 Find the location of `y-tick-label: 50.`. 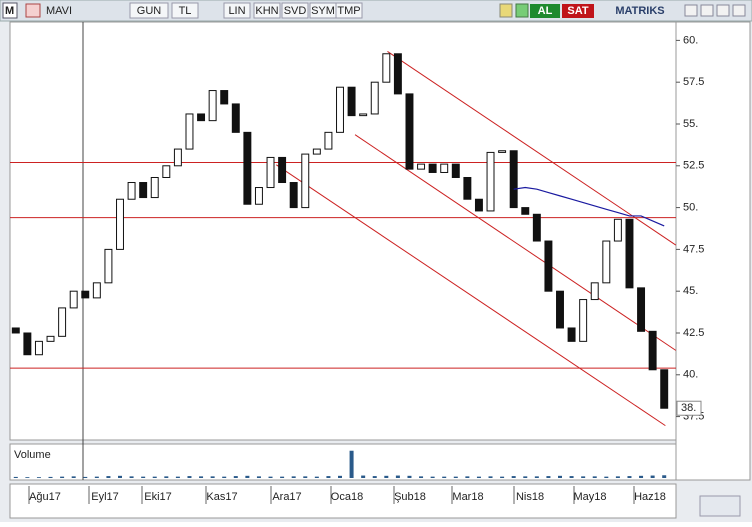

y-tick-label: 50. is located at coordinates (690, 207).